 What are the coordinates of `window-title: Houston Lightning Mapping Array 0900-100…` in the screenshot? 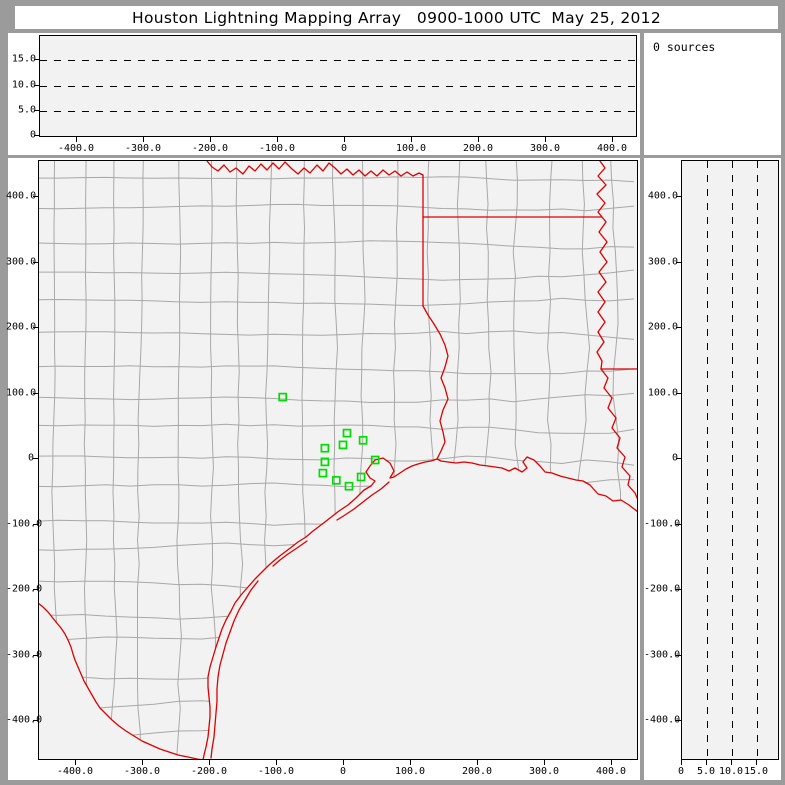 It's located at (396, 17).